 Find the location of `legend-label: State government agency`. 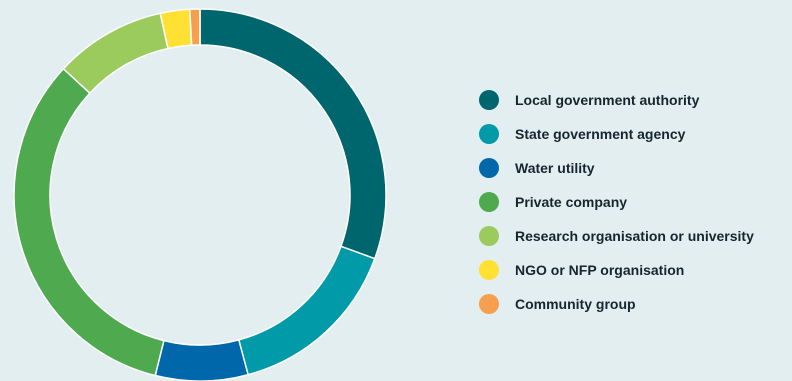

legend-label: State government agency is located at coordinates (600, 134).